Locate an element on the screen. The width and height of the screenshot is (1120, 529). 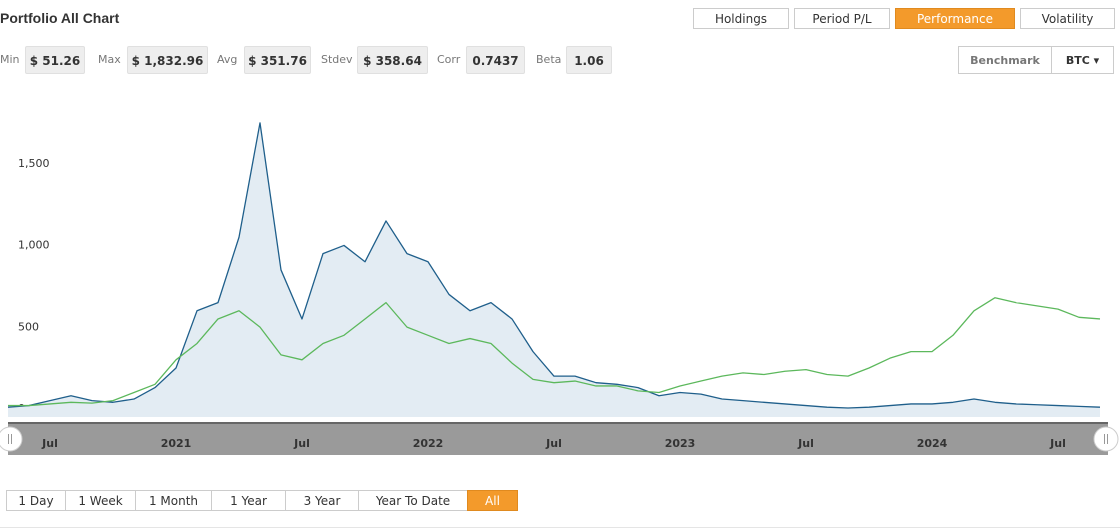
y-tick-label: 500 is located at coordinates (28, 326).